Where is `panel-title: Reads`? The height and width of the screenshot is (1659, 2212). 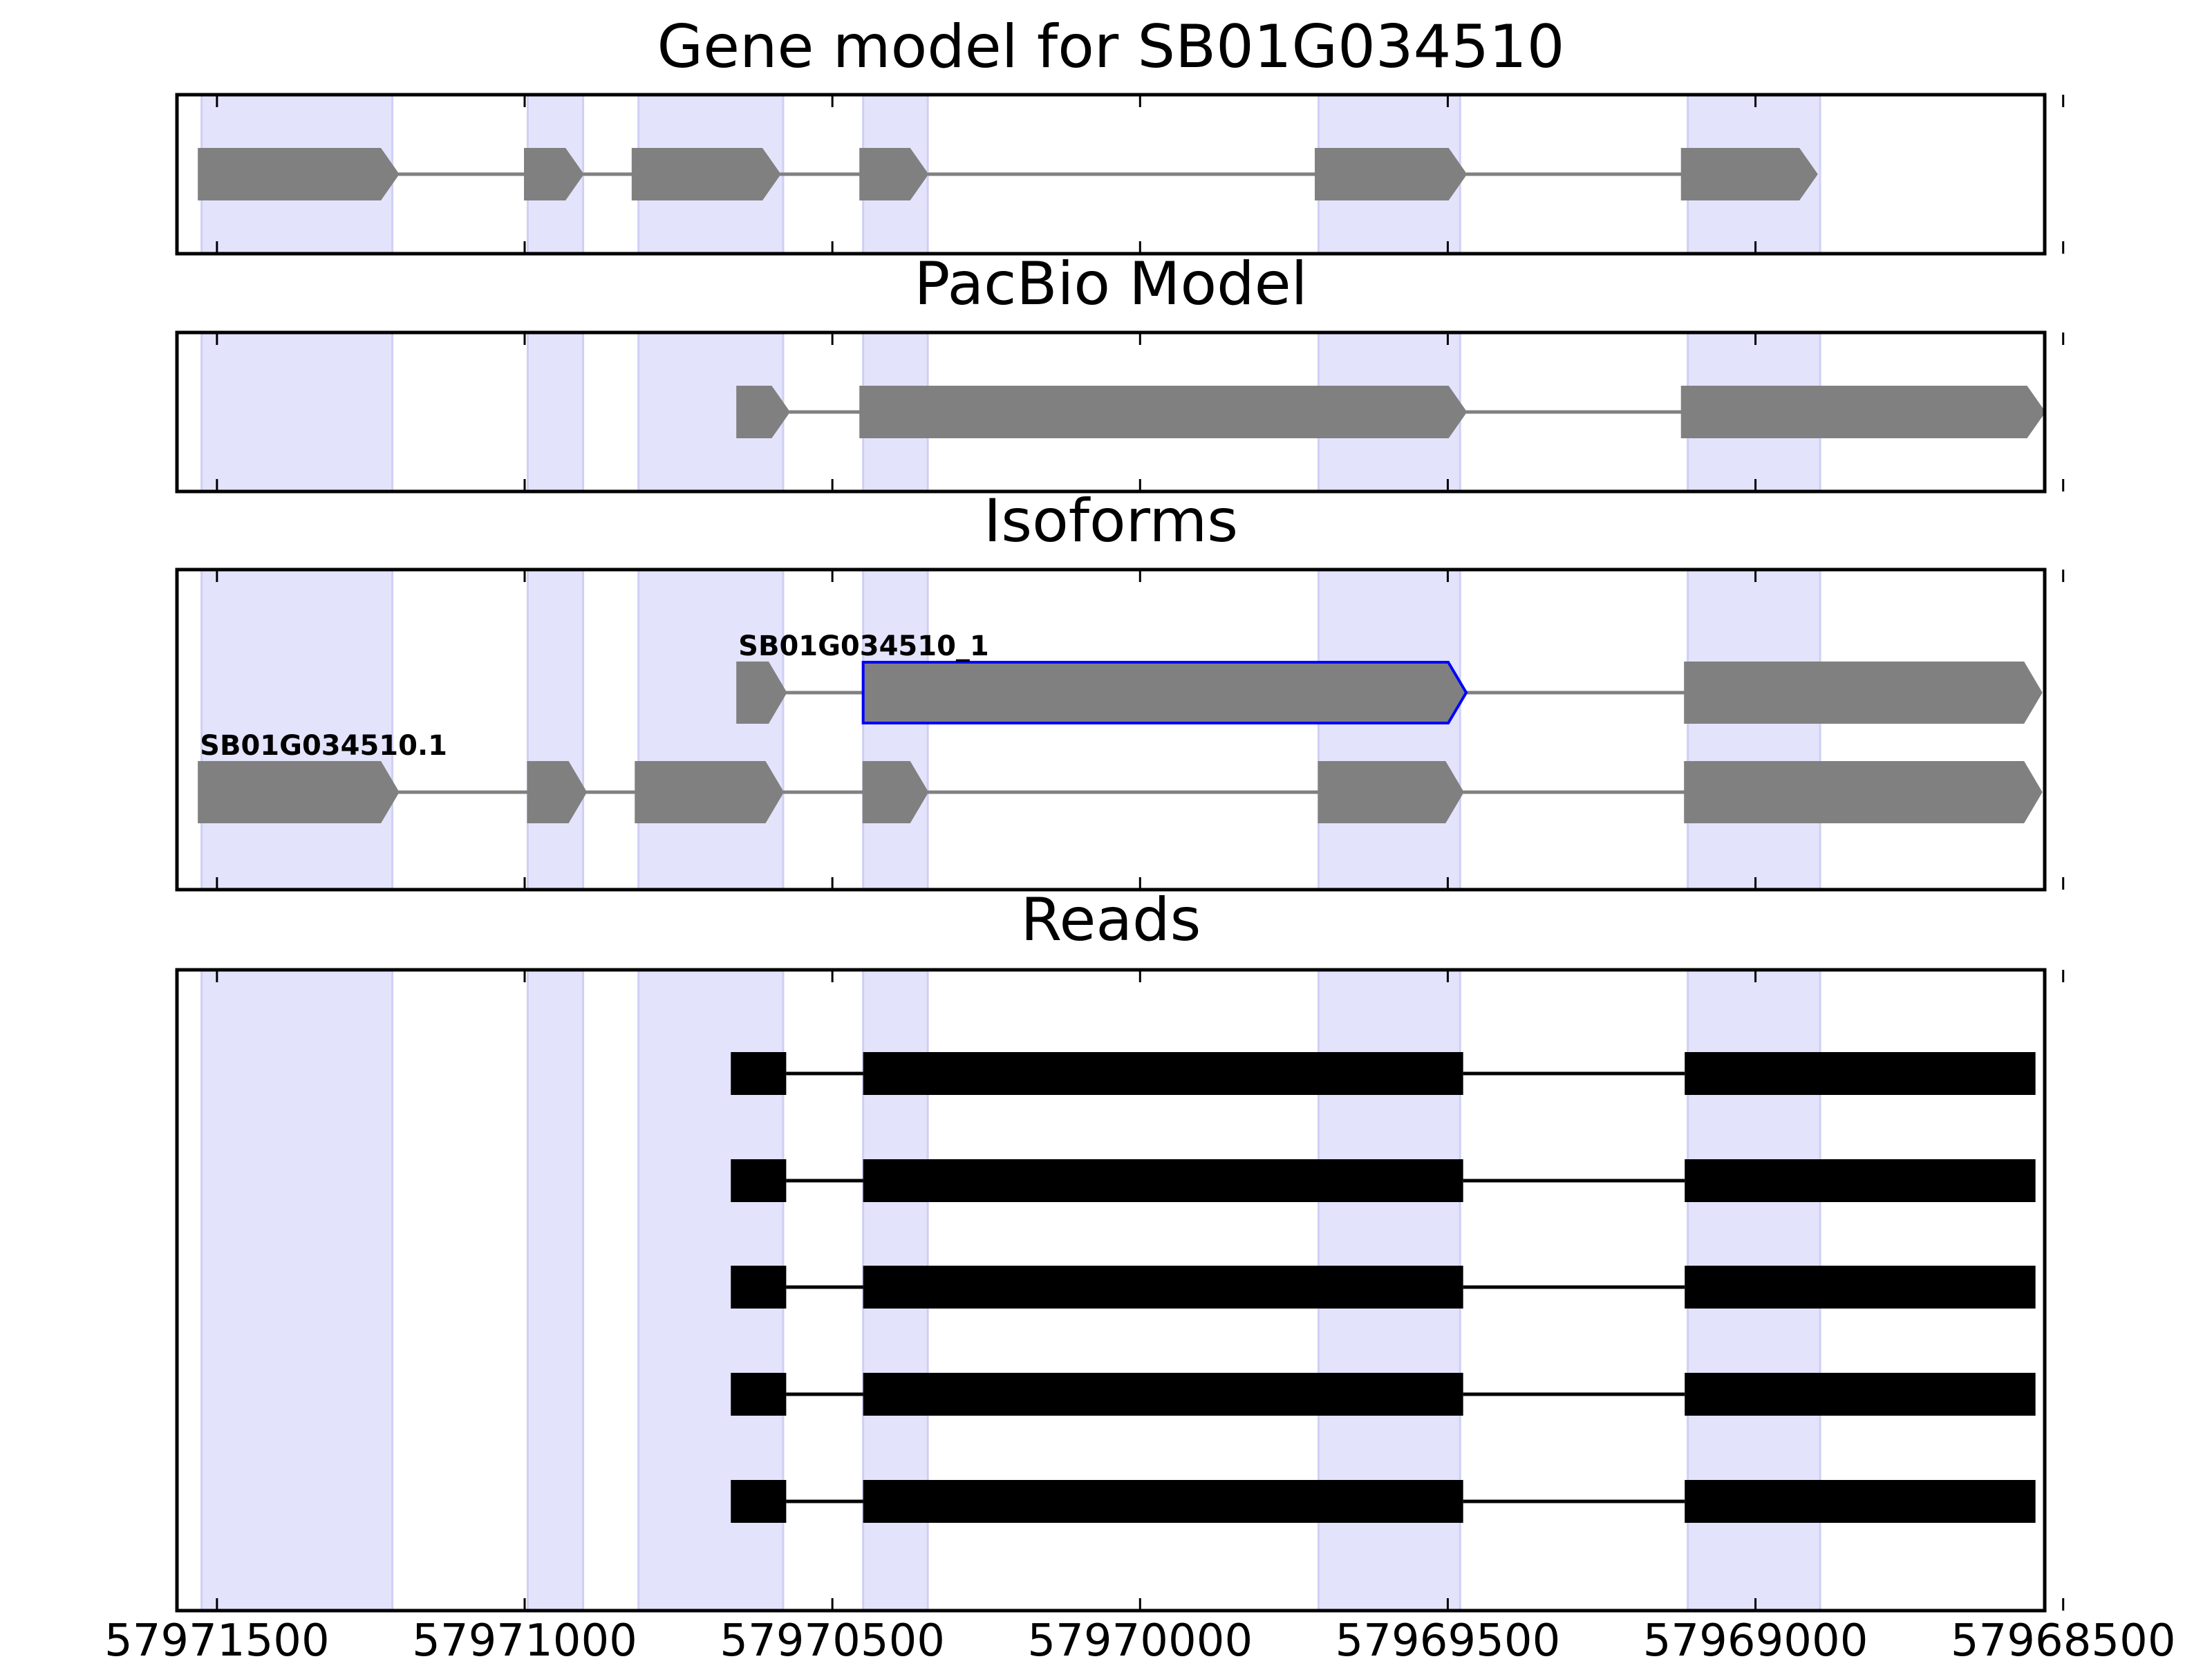
panel-title: Reads is located at coordinates (1111, 920).